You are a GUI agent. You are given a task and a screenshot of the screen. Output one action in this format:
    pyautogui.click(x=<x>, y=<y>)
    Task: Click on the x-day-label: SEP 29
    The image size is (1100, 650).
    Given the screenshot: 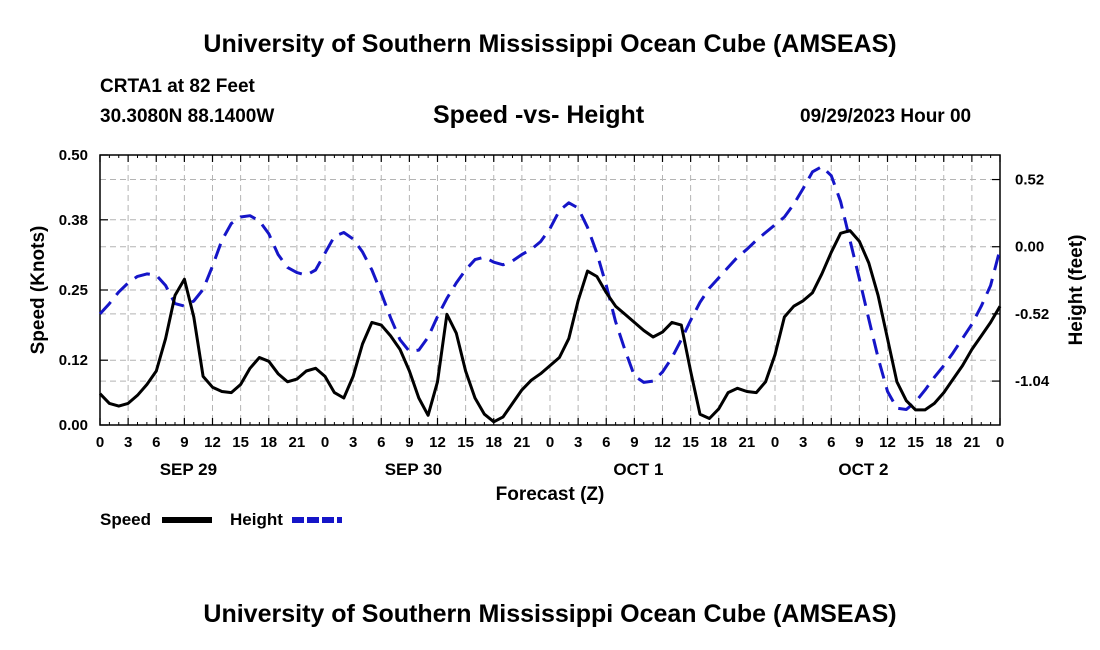 What is the action you would take?
    pyautogui.click(x=188, y=469)
    